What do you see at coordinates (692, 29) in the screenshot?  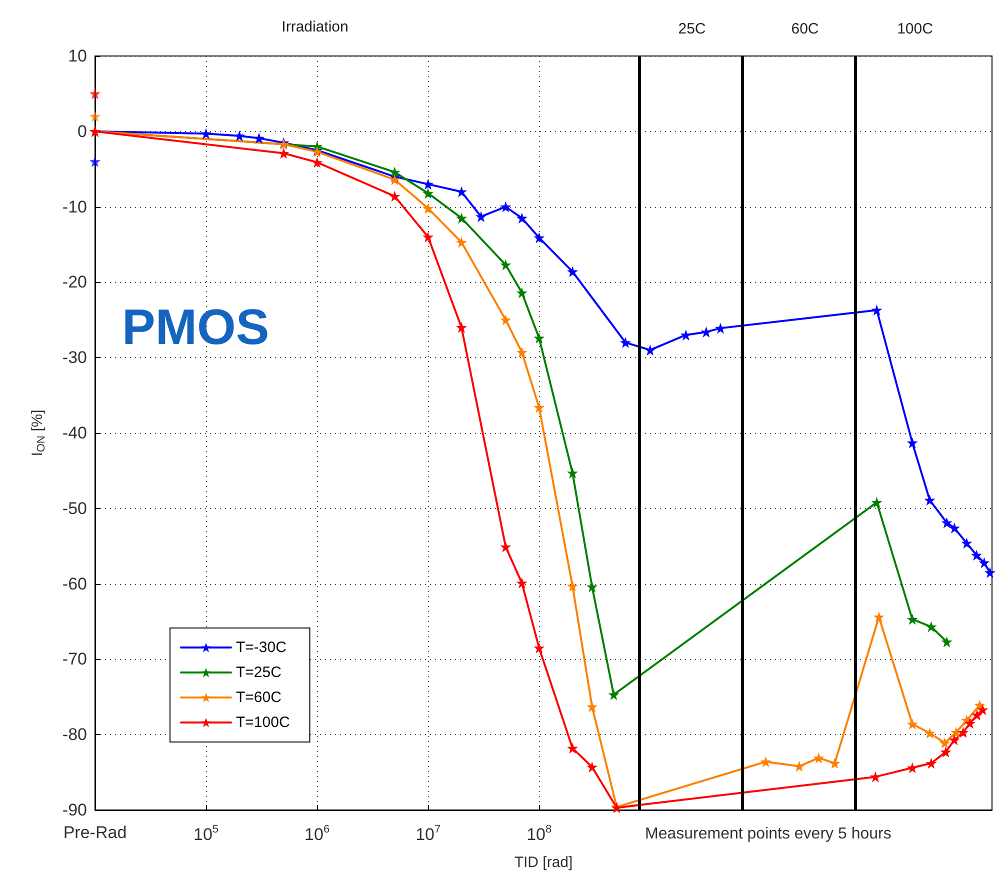 I see `text: 25C` at bounding box center [692, 29].